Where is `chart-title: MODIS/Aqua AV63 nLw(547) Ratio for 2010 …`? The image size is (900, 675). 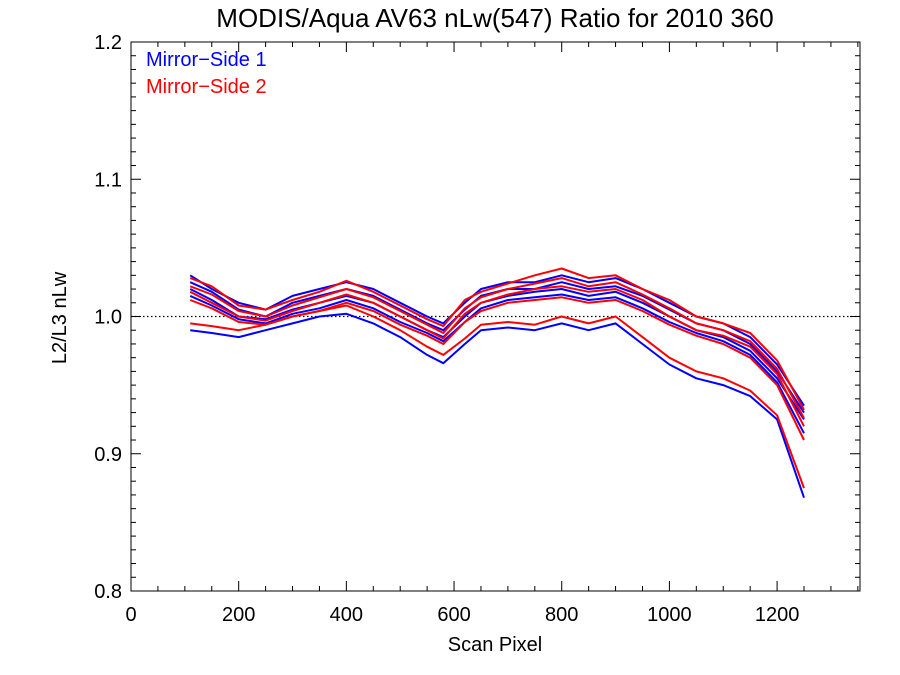 chart-title: MODIS/Aqua AV63 nLw(547) Ratio for 2010 … is located at coordinates (494, 18).